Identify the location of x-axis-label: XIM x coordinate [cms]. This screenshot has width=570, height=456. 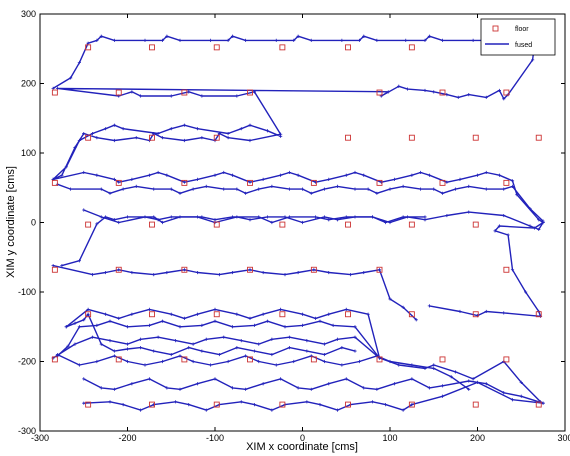
(302, 447).